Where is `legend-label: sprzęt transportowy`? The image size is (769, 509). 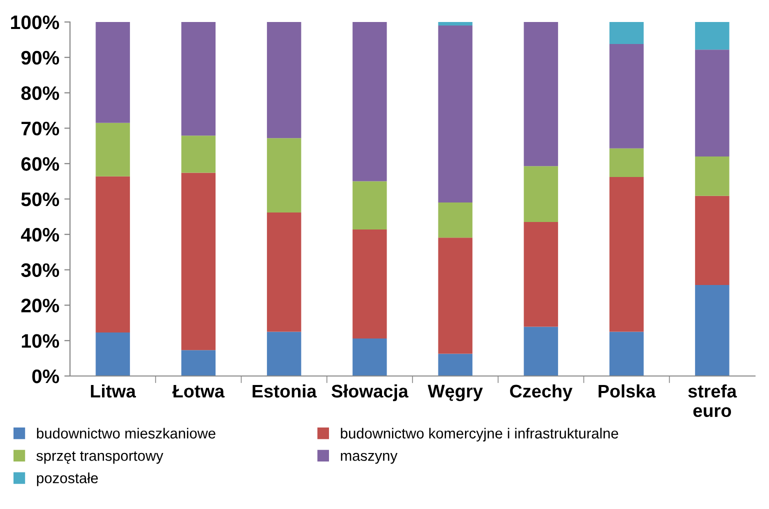 legend-label: sprzęt transportowy is located at coordinates (100, 457).